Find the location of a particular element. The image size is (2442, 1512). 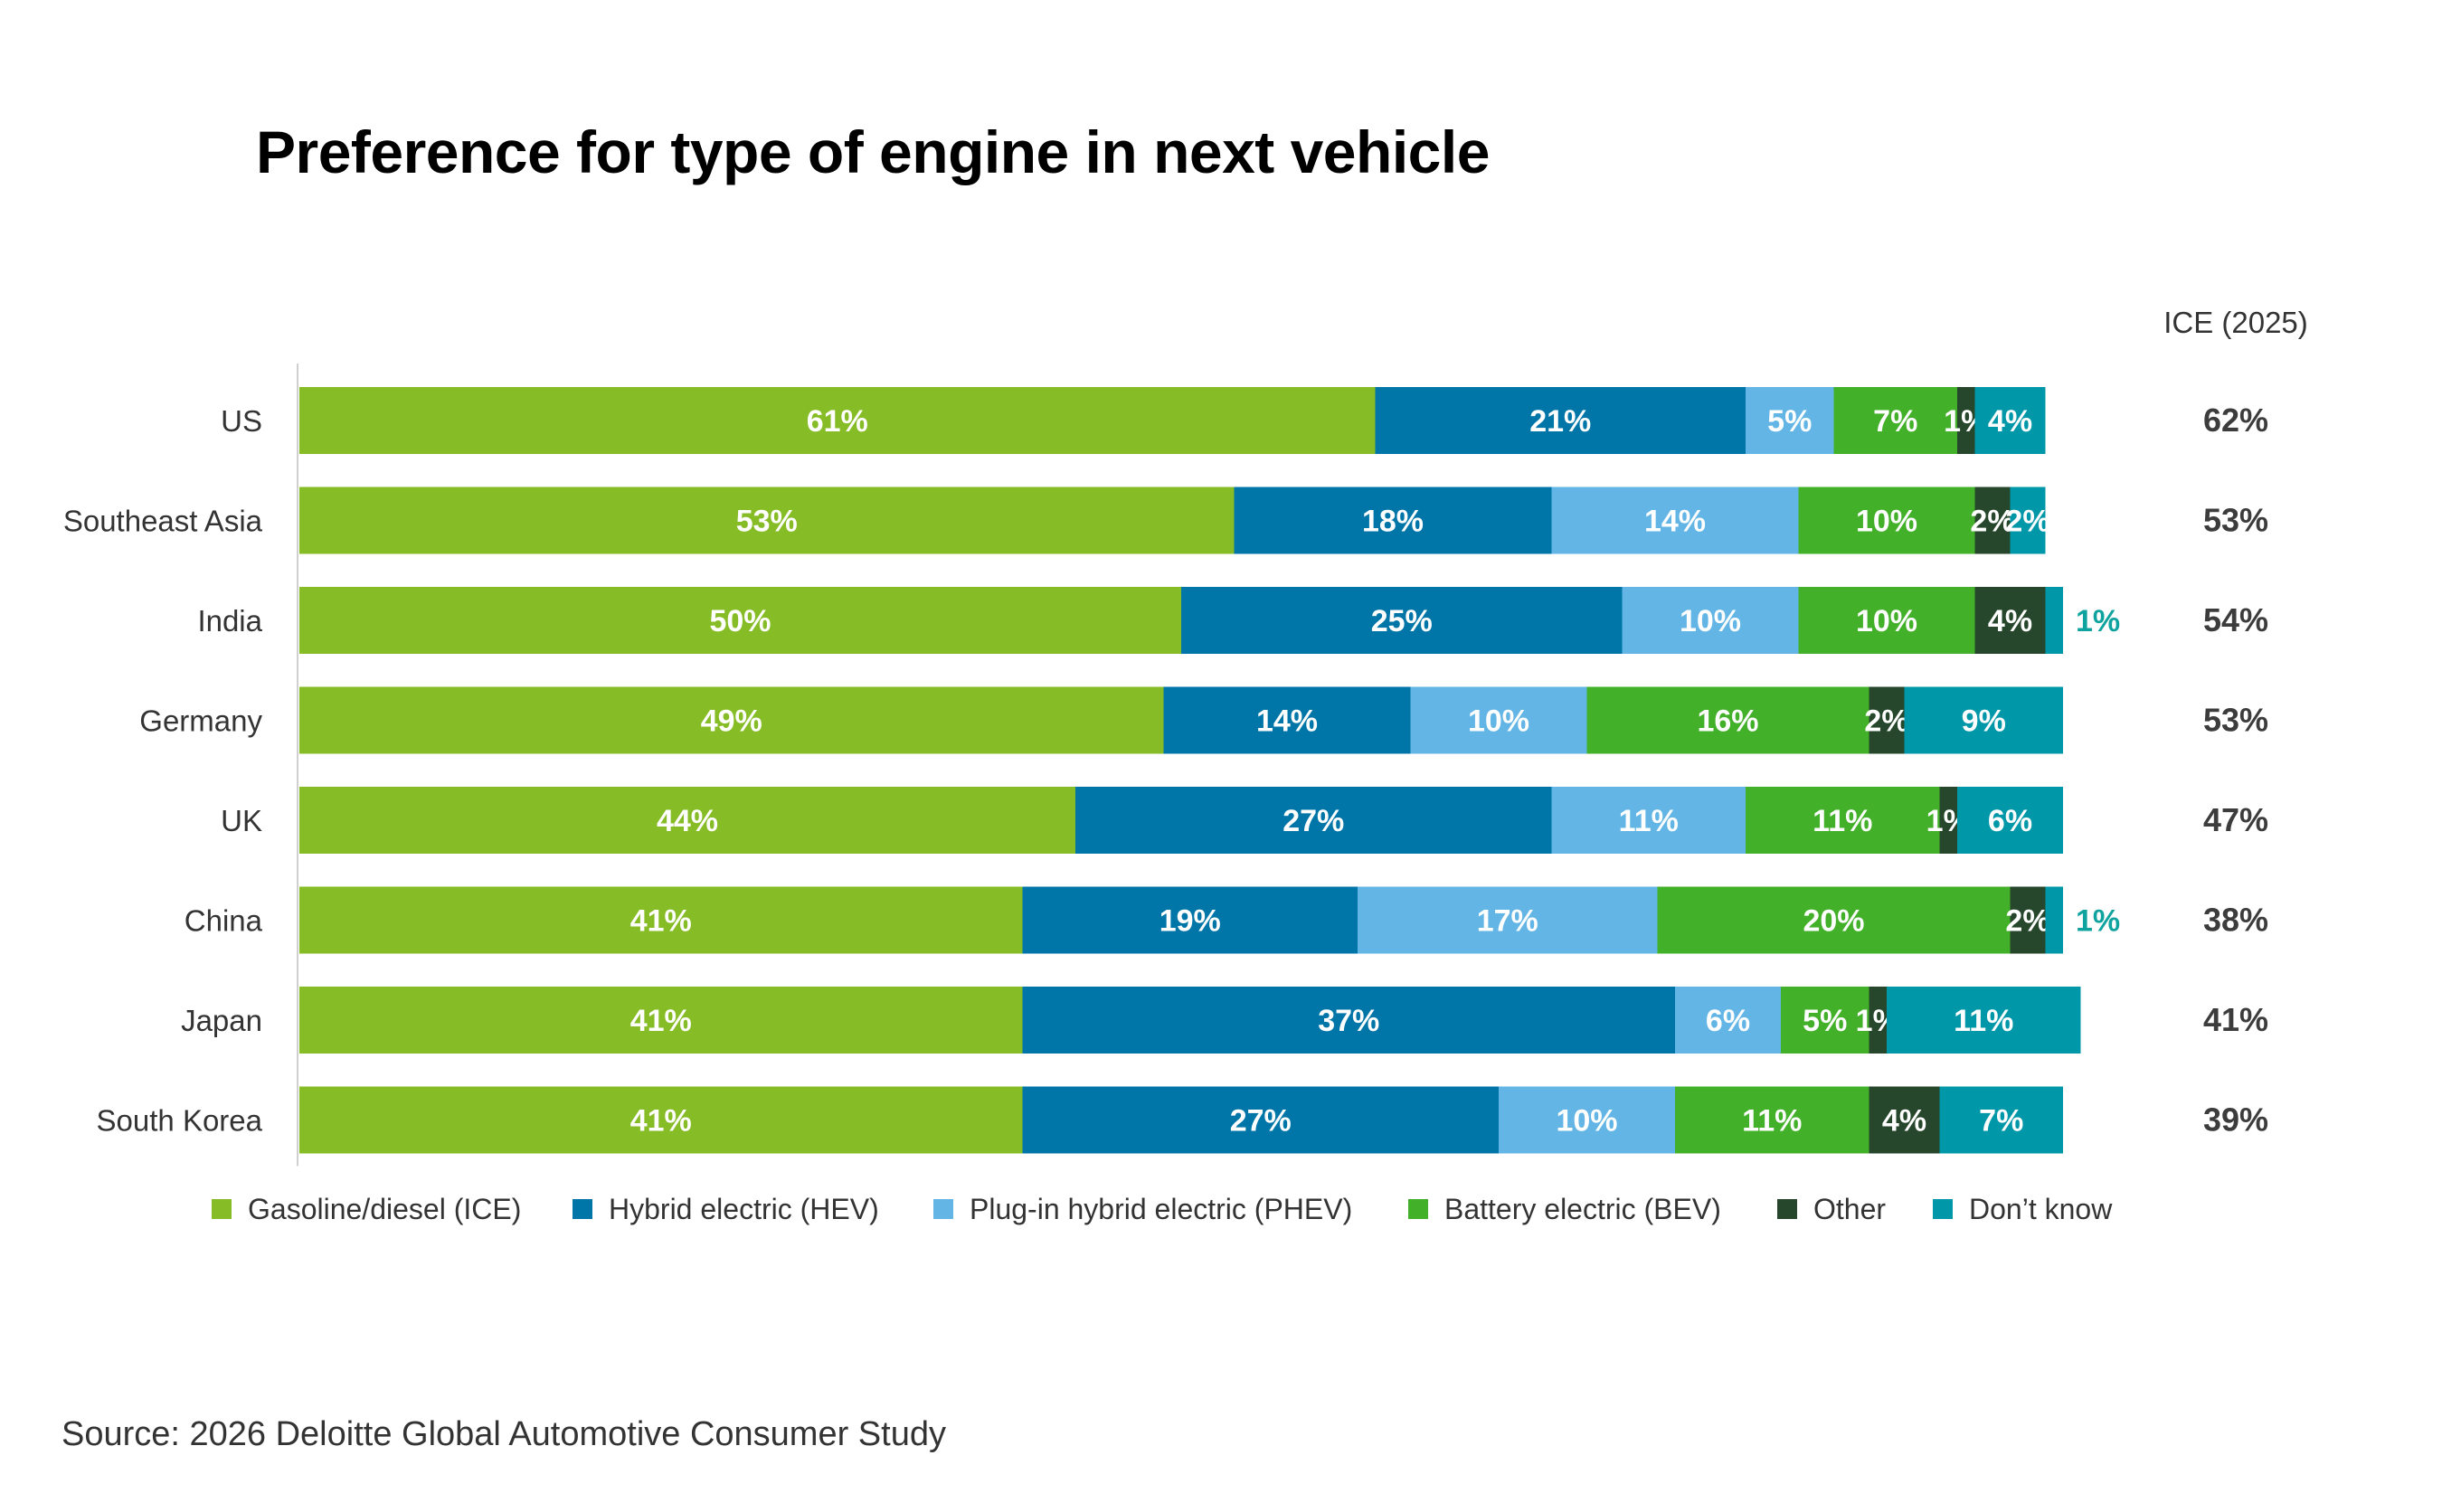

data-label-japan-battery-electric-bev: 5% is located at coordinates (1825, 1021).